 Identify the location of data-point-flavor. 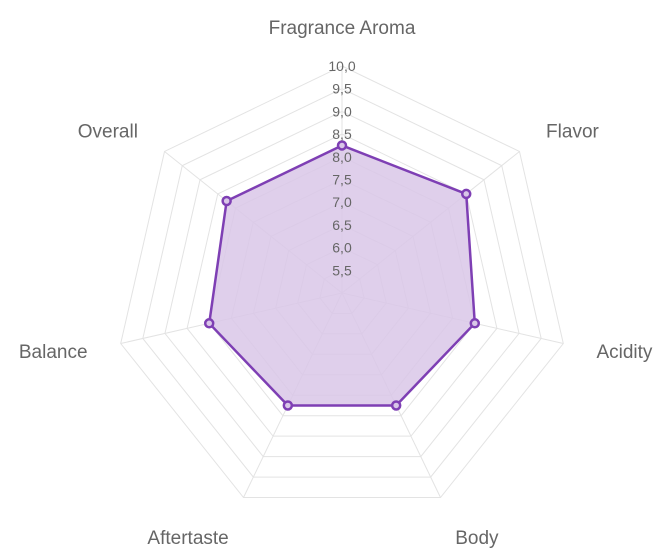
(466, 194).